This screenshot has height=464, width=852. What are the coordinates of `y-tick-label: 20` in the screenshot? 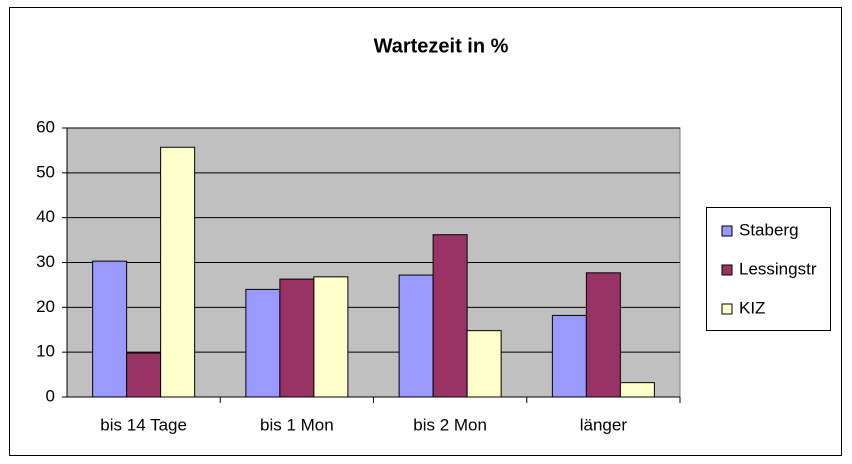 It's located at (45, 306).